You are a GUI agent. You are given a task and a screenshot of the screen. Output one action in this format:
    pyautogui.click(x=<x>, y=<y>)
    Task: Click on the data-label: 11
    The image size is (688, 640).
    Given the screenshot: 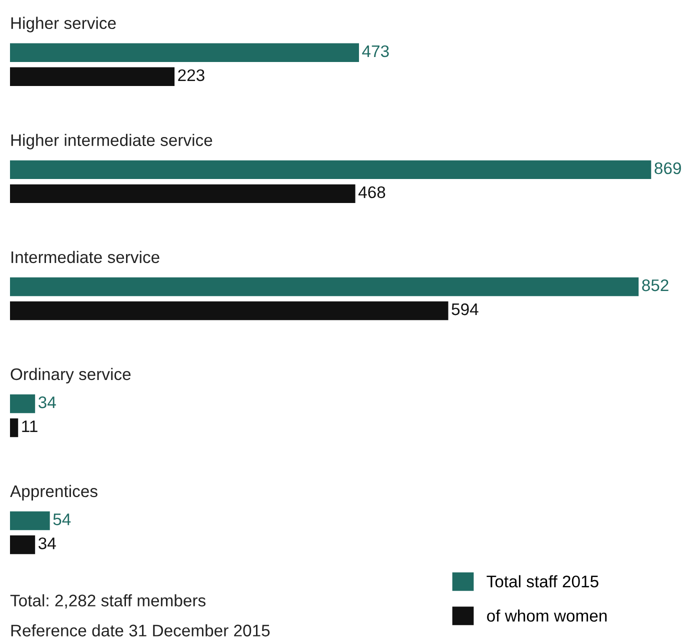 What is the action you would take?
    pyautogui.click(x=30, y=426)
    